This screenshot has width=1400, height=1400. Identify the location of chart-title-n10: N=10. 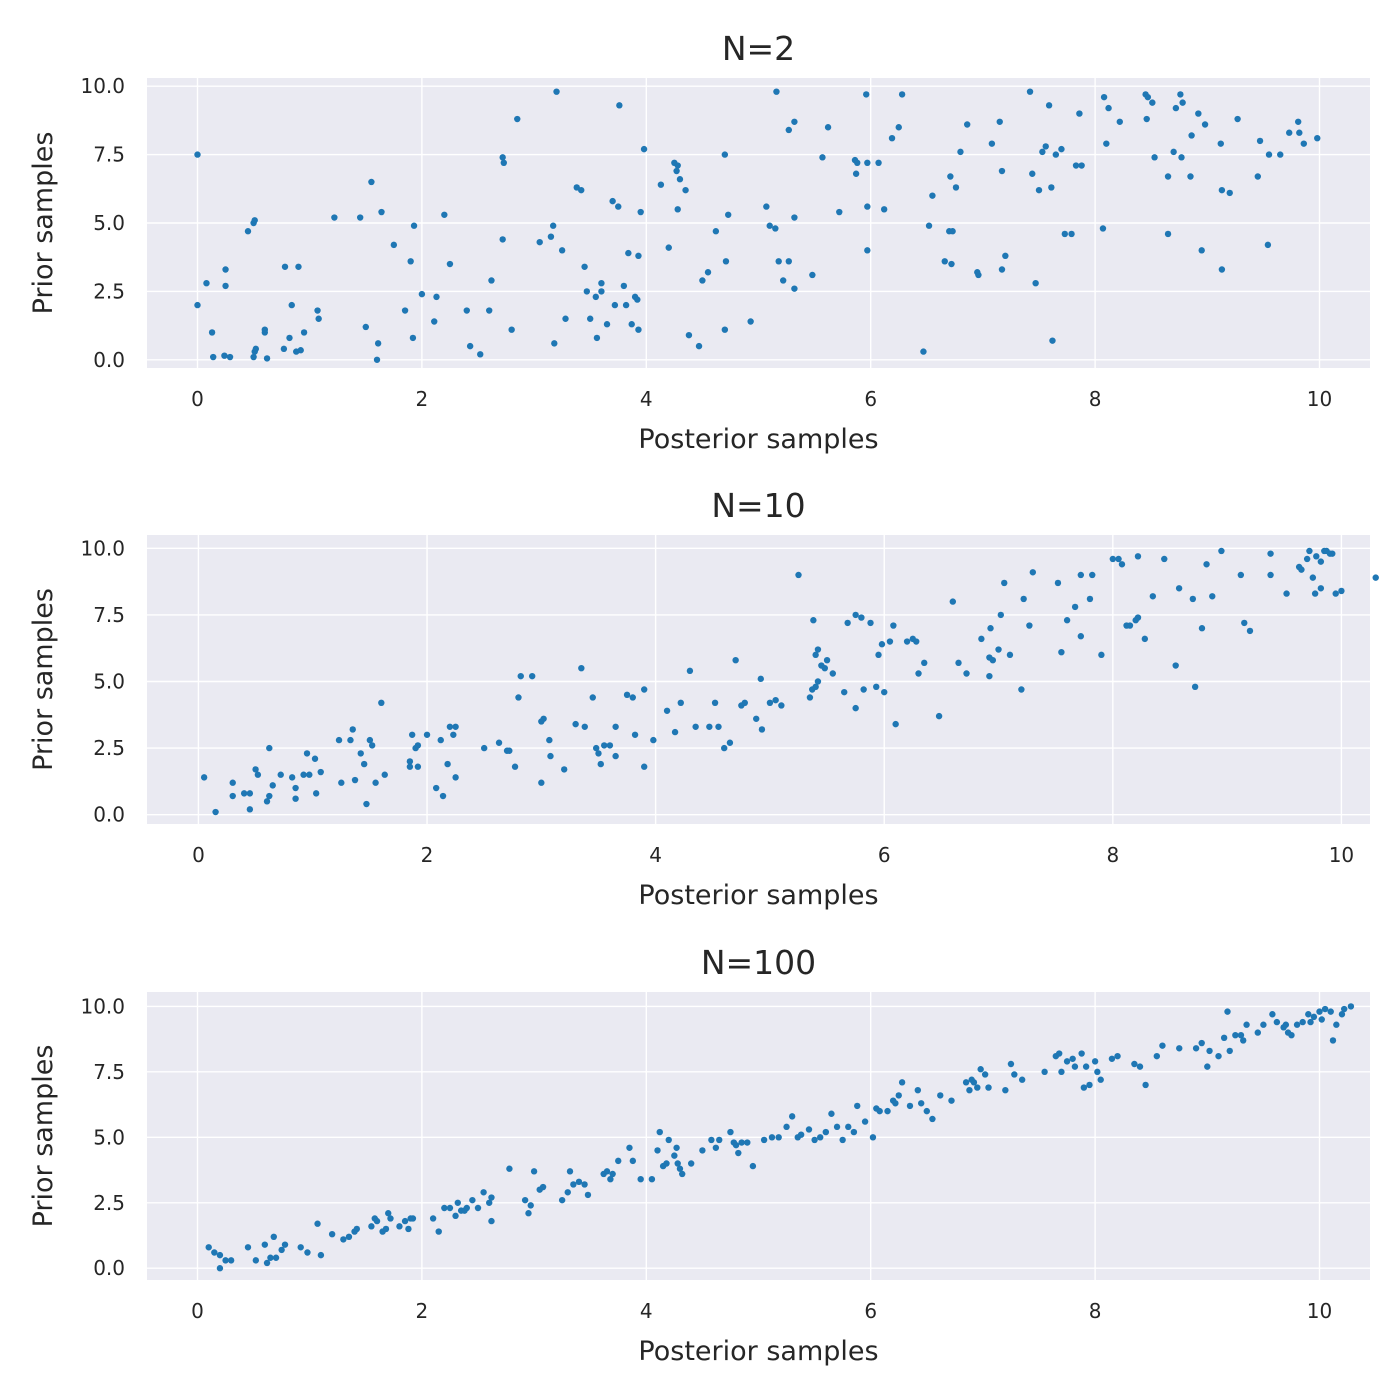
(758, 505).